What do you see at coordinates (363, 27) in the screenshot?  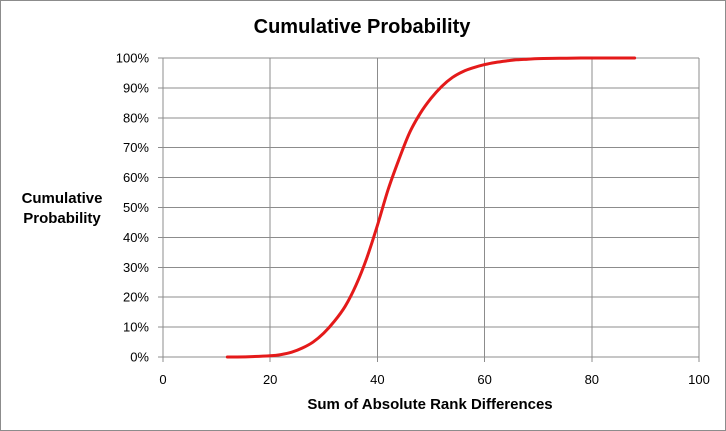 I see `chart-title: Cumulative Probability` at bounding box center [363, 27].